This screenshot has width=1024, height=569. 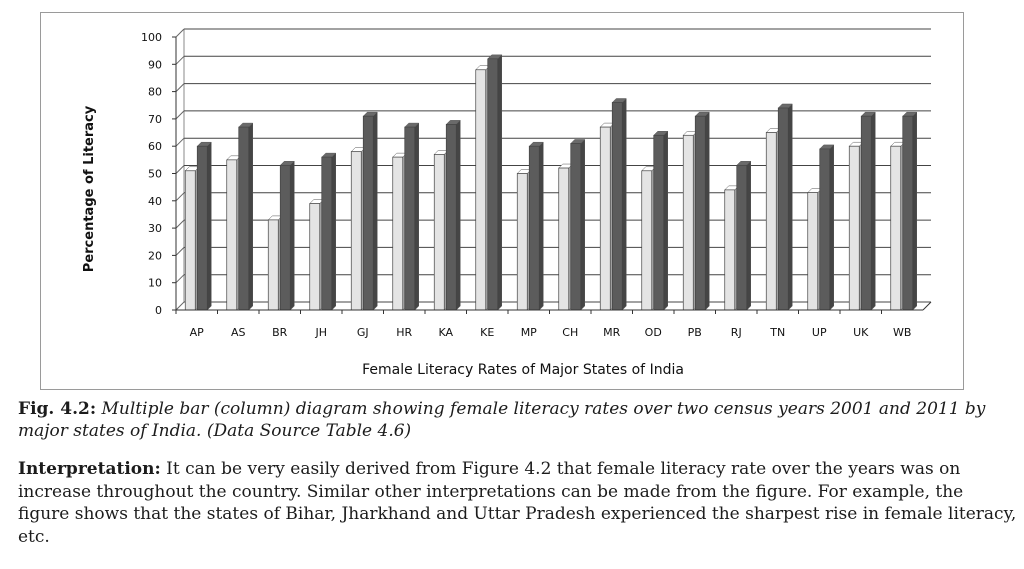 I want to click on y-tick-label: 50, so click(x=155, y=174).